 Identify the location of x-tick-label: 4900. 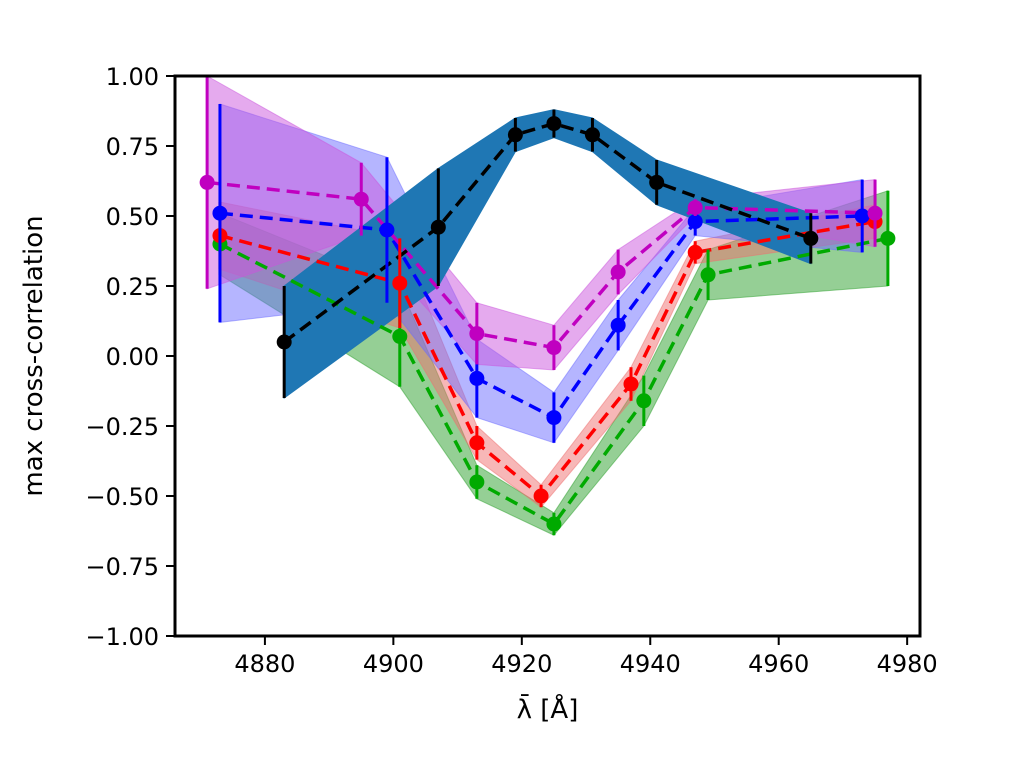
(393, 664).